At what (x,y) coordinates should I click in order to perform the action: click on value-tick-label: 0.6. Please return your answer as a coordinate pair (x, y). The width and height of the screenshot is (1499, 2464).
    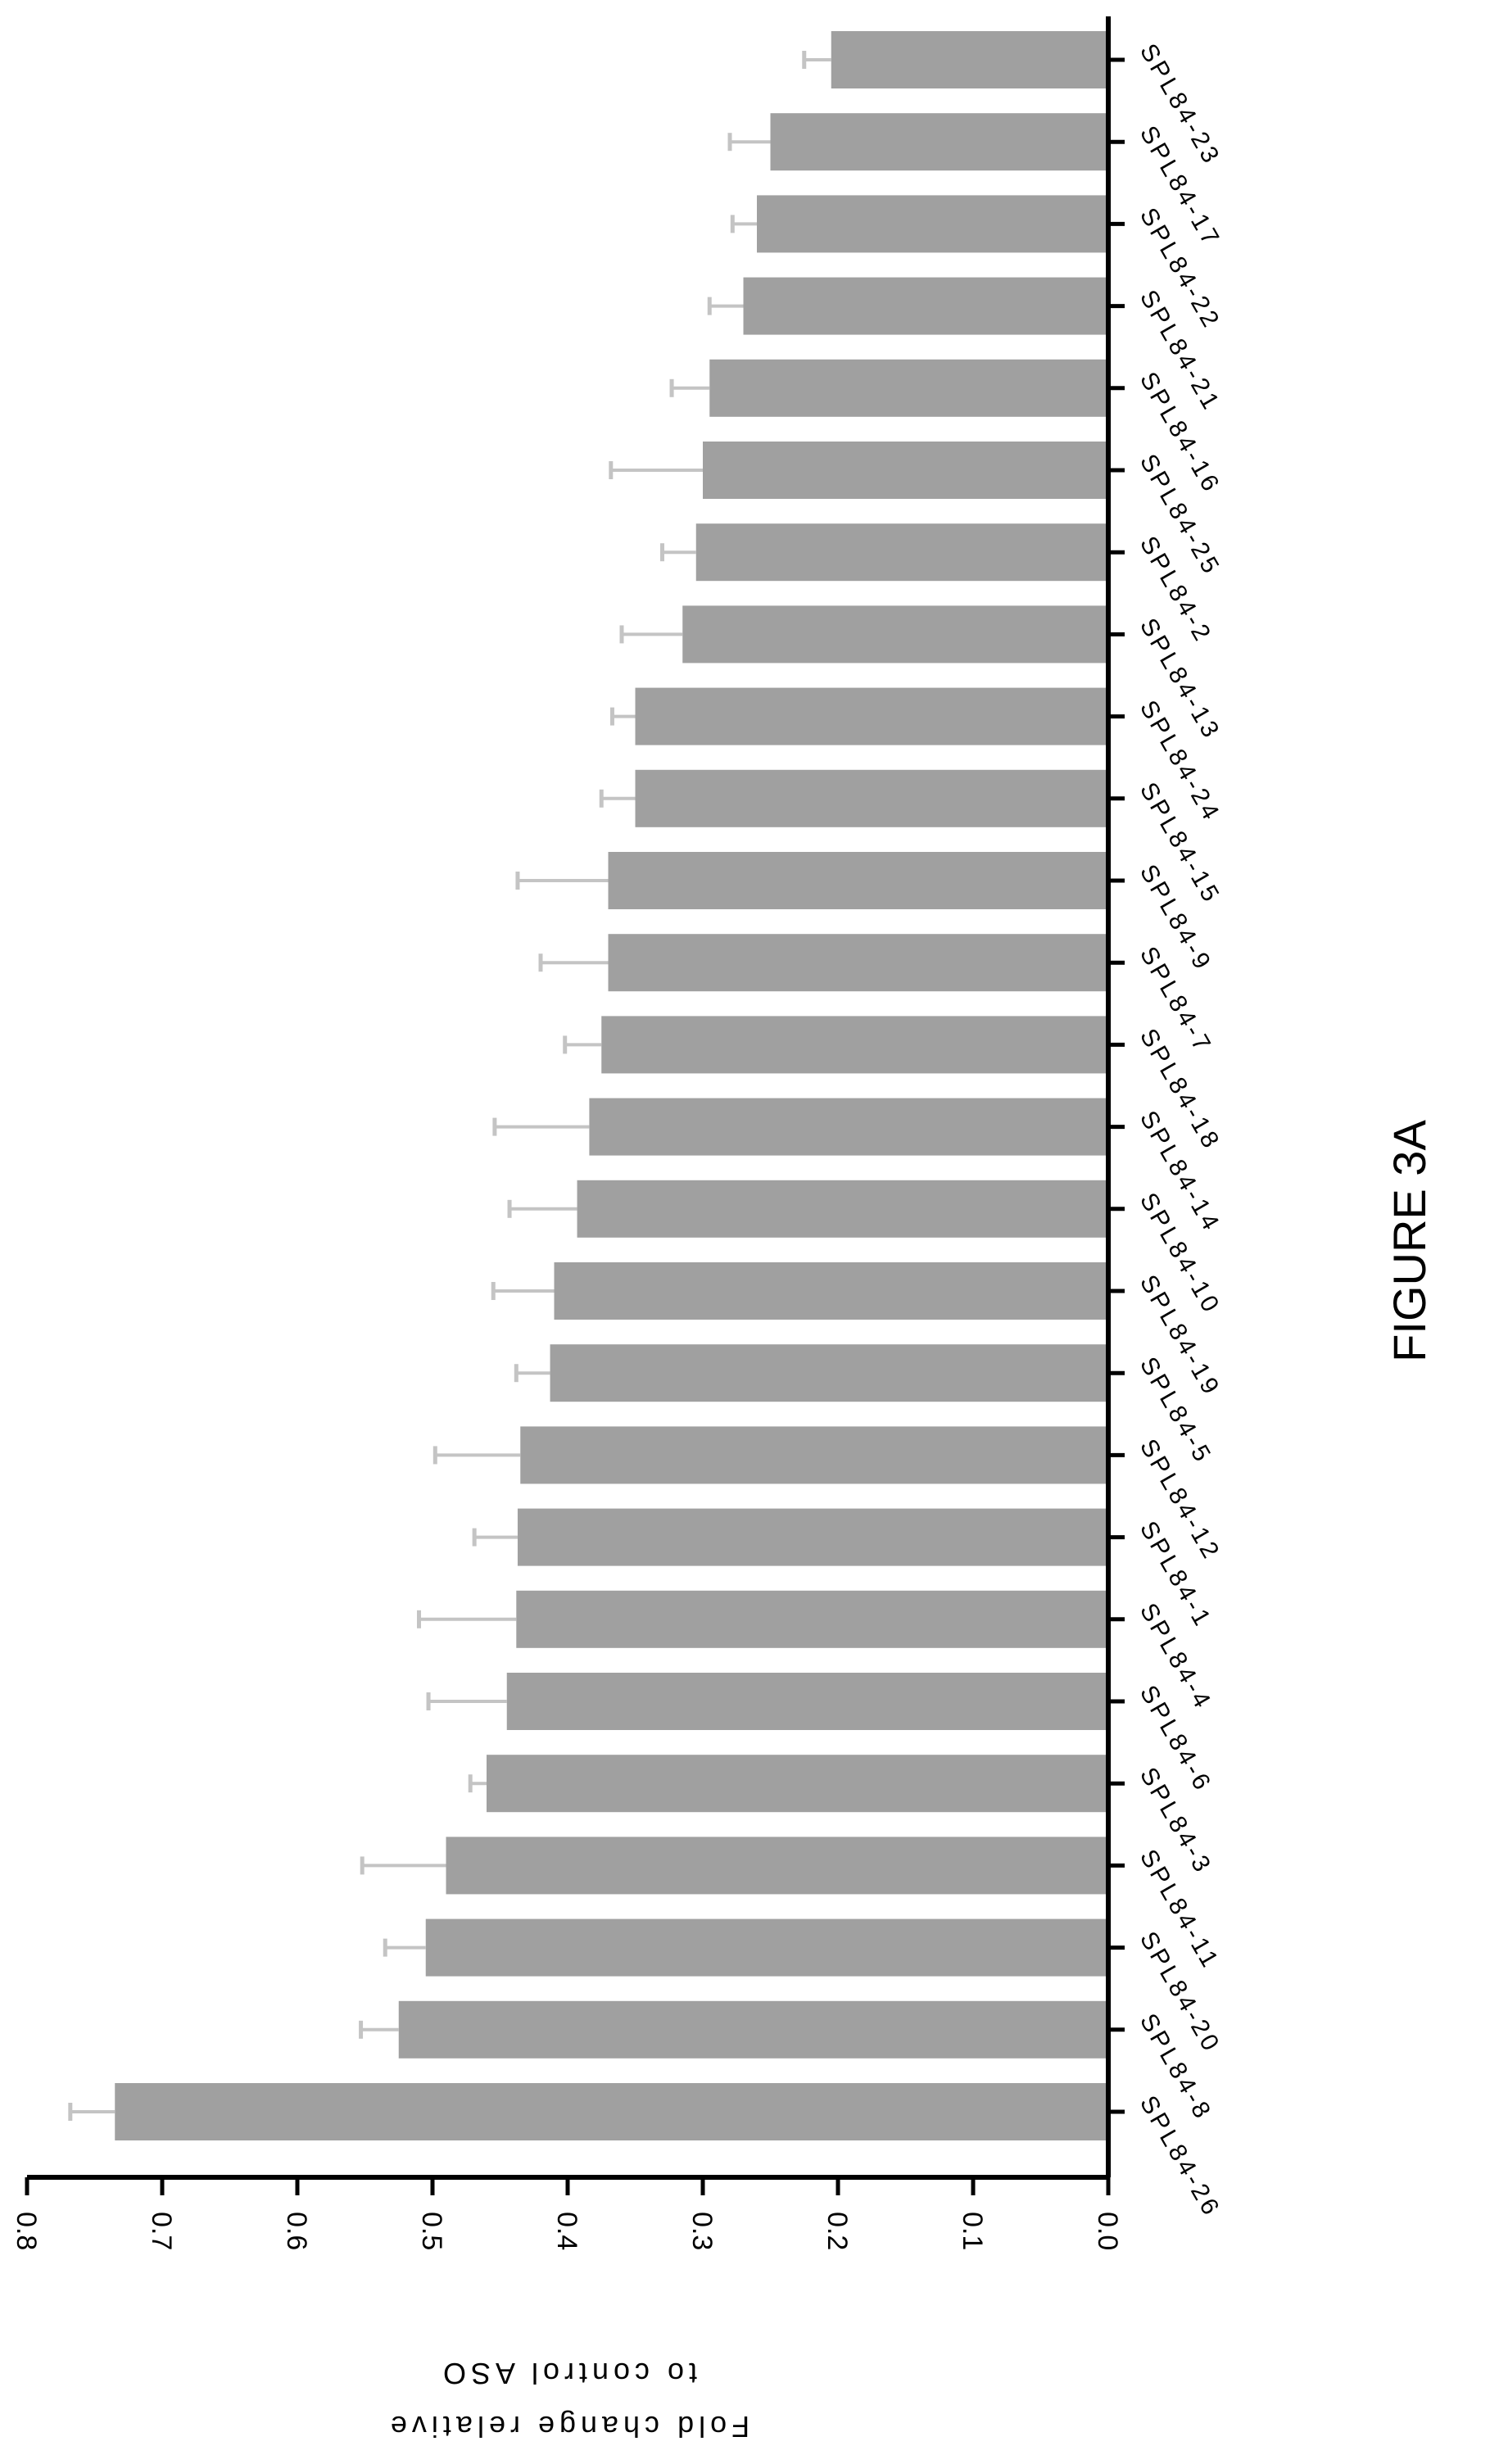
    Looking at the image, I should click on (296, 2231).